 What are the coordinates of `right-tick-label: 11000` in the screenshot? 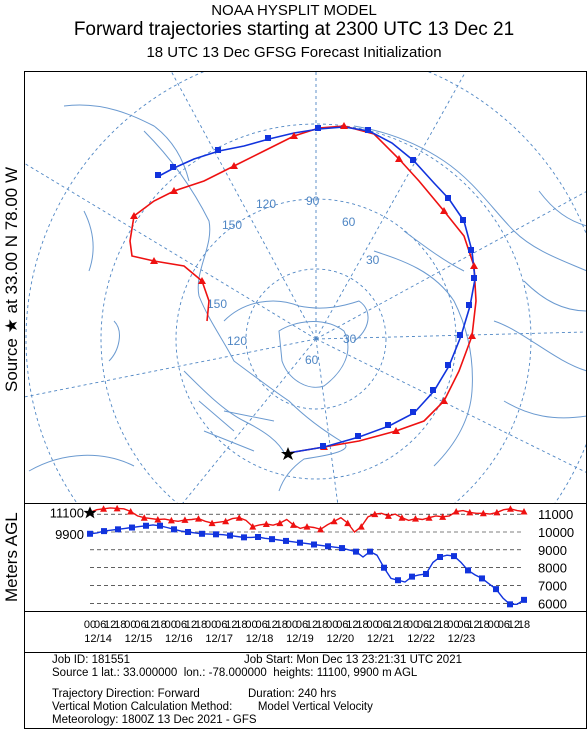 It's located at (555, 514).